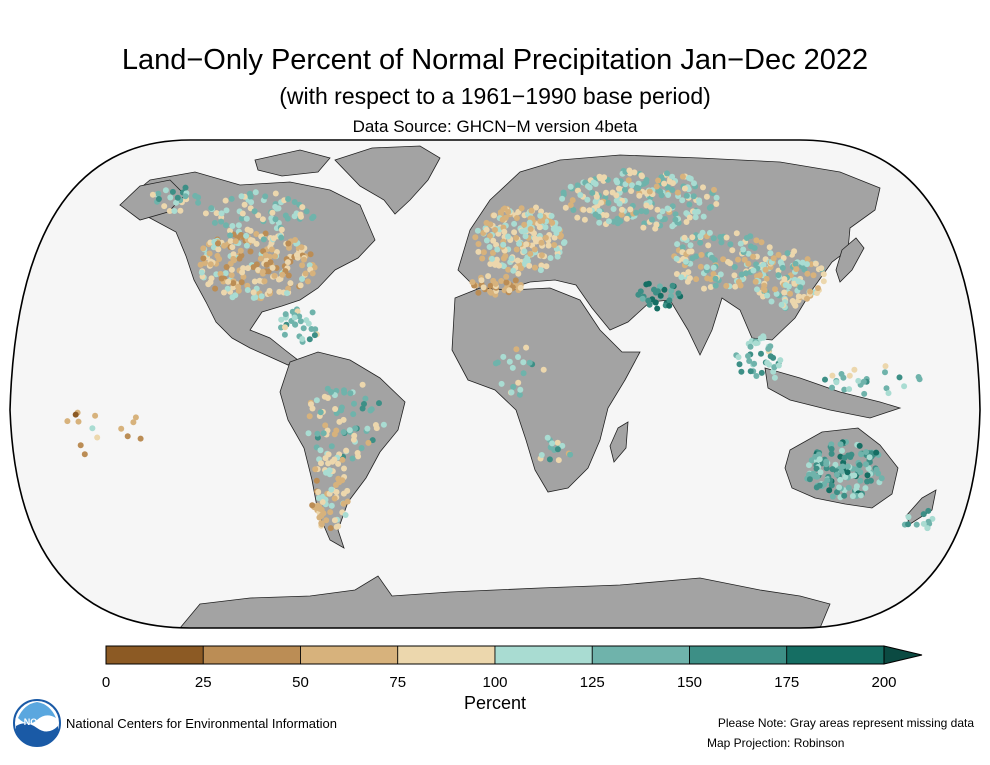  I want to click on color-scale-tick-label: 100, so click(495, 682).